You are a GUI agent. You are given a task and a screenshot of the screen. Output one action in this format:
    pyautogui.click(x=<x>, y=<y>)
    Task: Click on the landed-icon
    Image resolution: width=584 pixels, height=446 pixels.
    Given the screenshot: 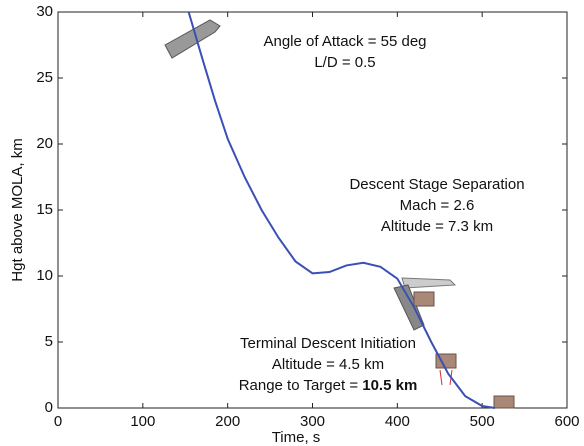 What is the action you would take?
    pyautogui.click(x=504, y=402)
    